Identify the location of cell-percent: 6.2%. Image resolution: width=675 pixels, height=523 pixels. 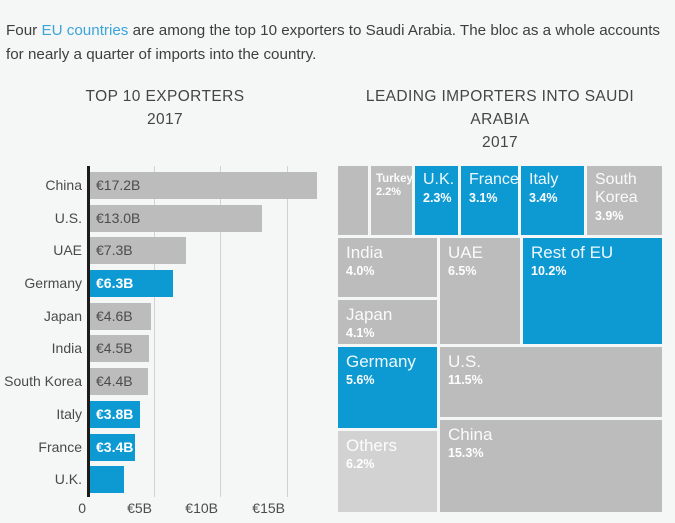
(360, 464).